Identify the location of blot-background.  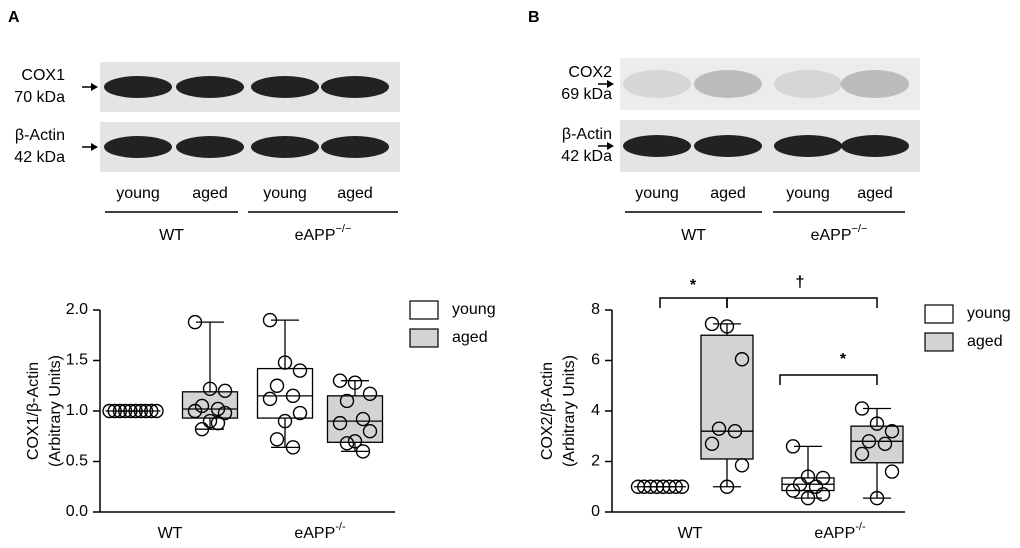
(770, 84).